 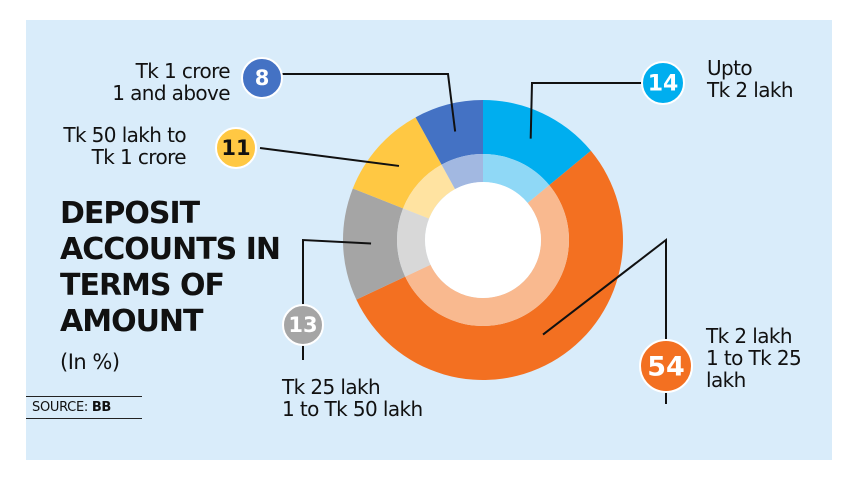 I want to click on slice-inner-tk-25-lakh-1-to-tk-50-lakh, so click(x=414, y=242).